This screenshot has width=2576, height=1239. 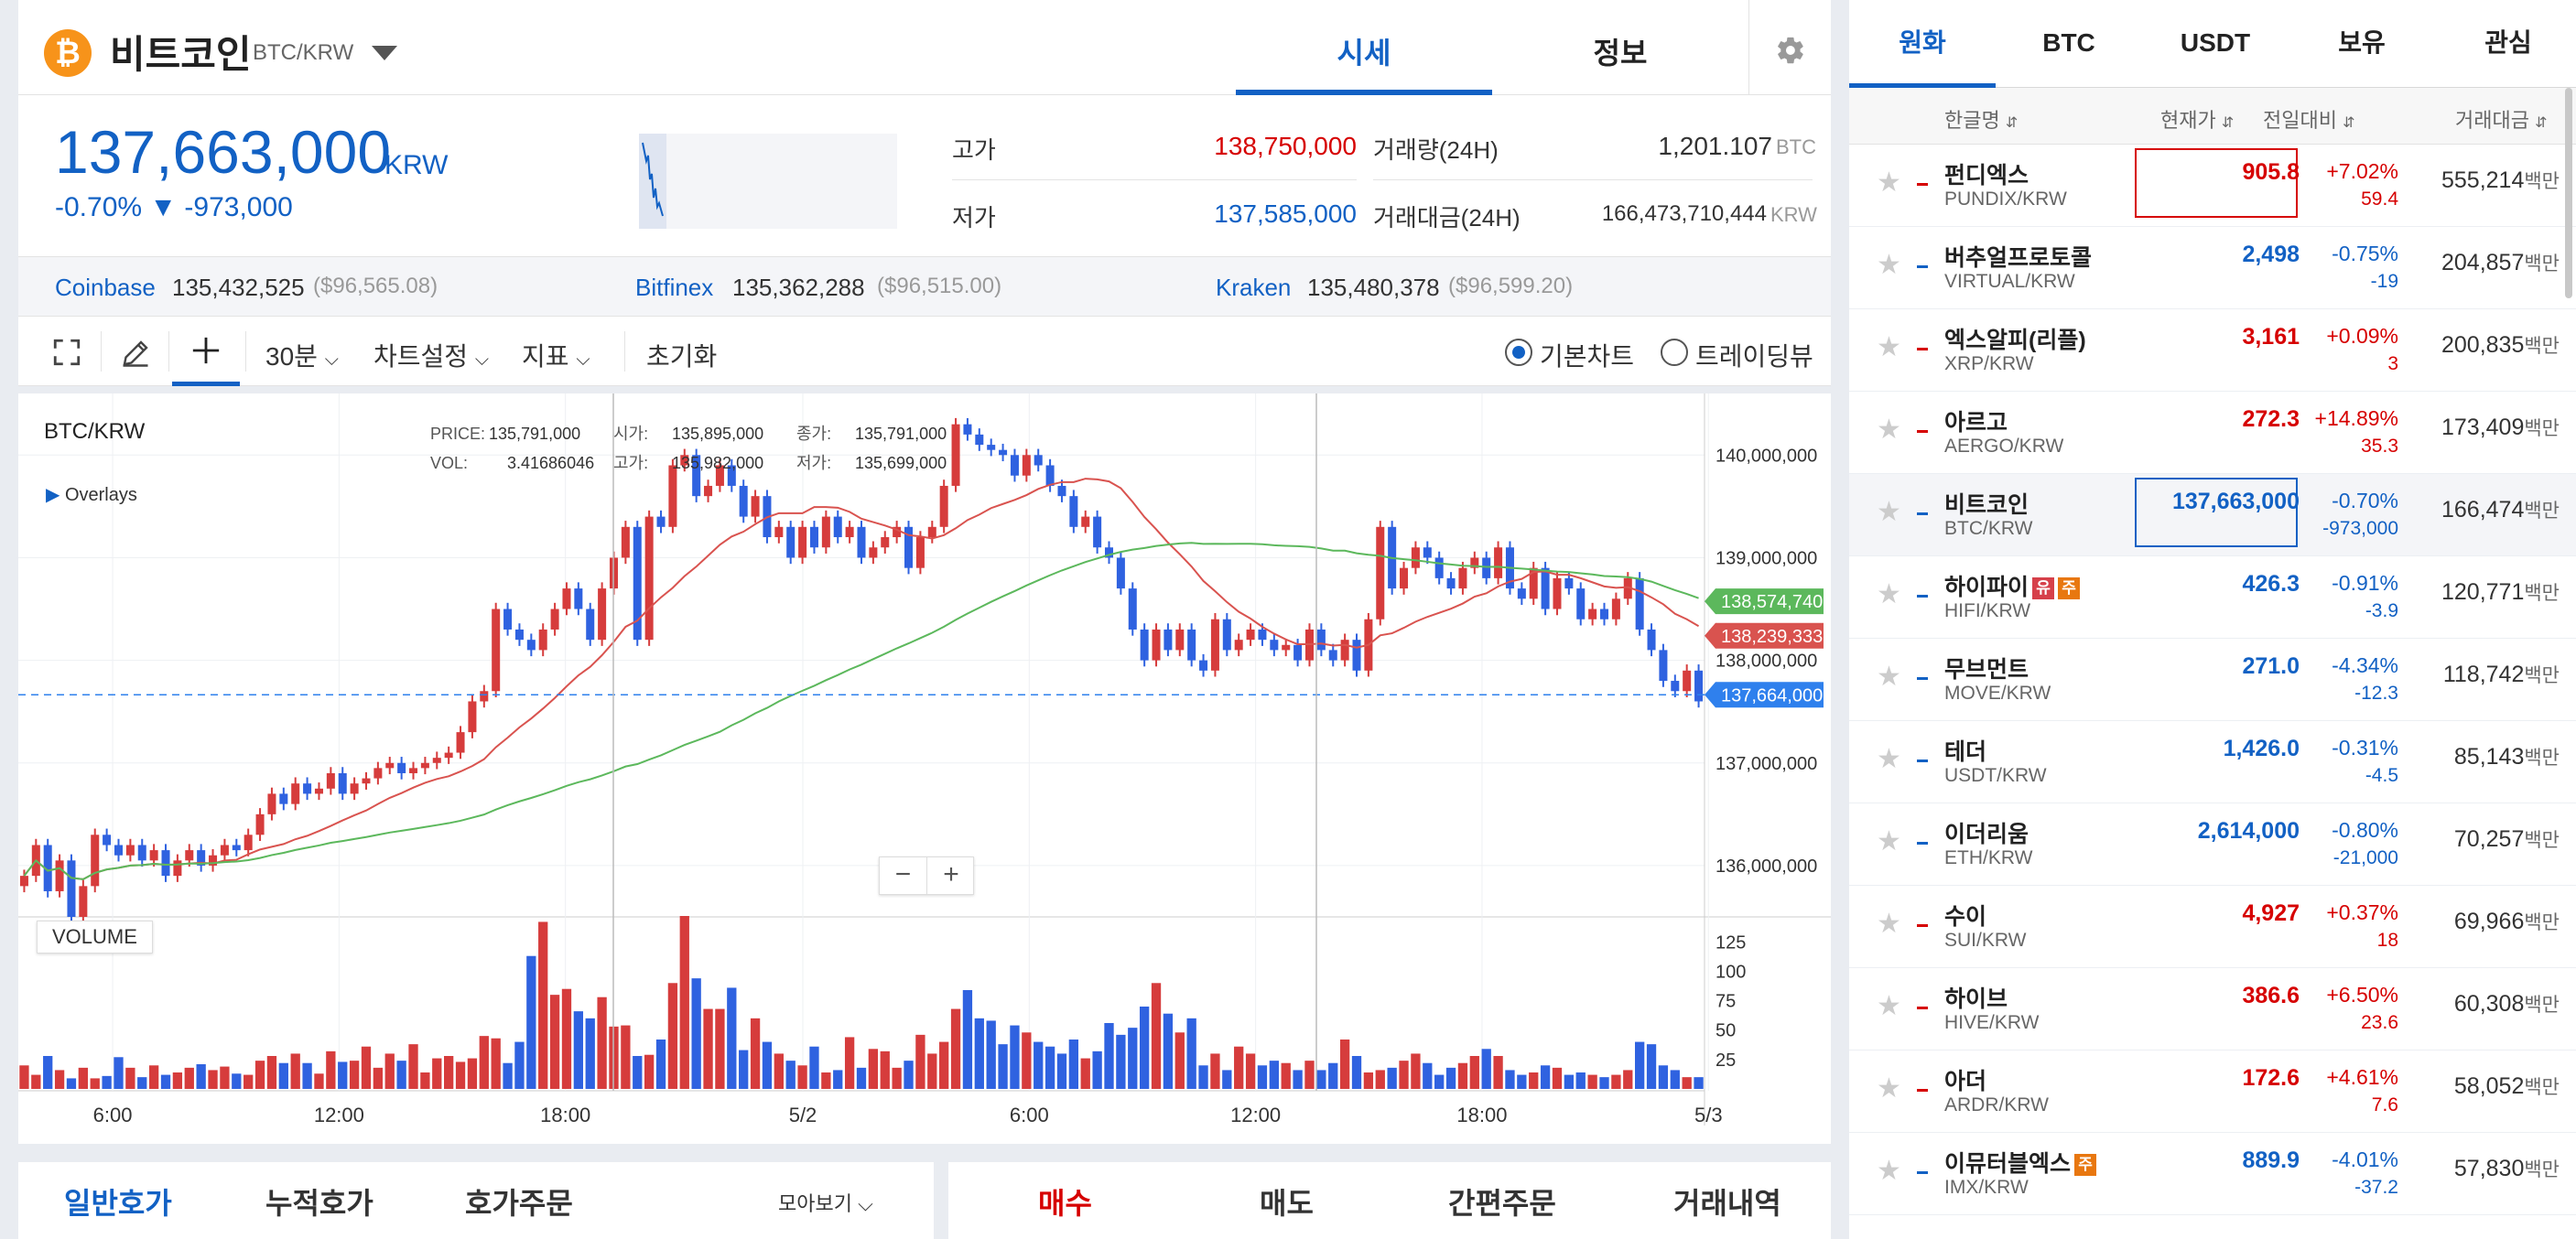 What do you see at coordinates (1502, 1203) in the screenshot?
I see `tab-simple-order: 간편주문` at bounding box center [1502, 1203].